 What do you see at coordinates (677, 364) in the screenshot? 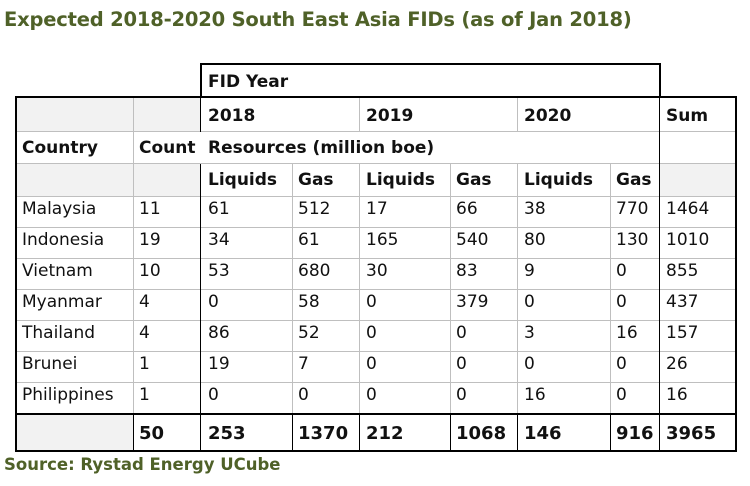
I see `sum-cell: 26` at bounding box center [677, 364].